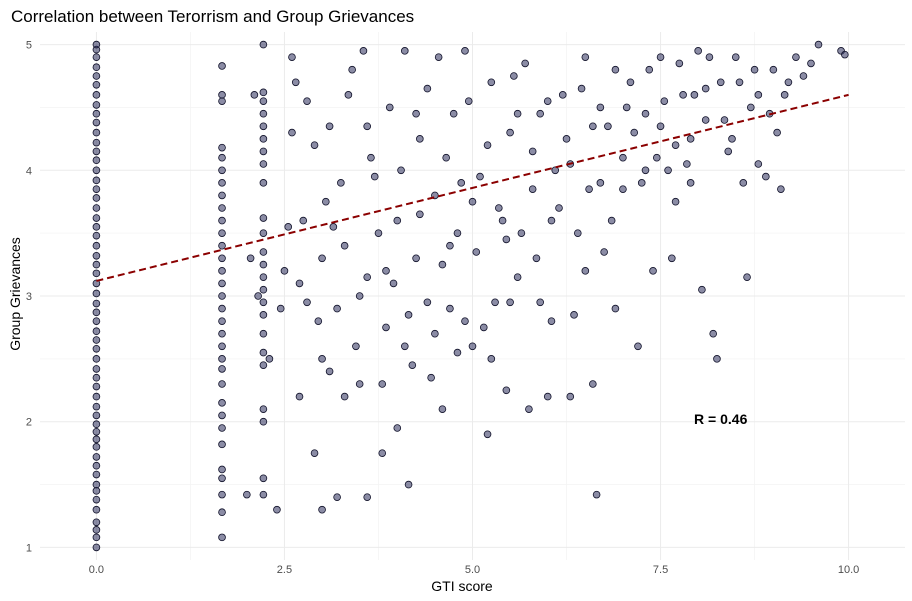 This screenshot has height=601, width=912. I want to click on y-axis-title: Group Grievances, so click(15, 294).